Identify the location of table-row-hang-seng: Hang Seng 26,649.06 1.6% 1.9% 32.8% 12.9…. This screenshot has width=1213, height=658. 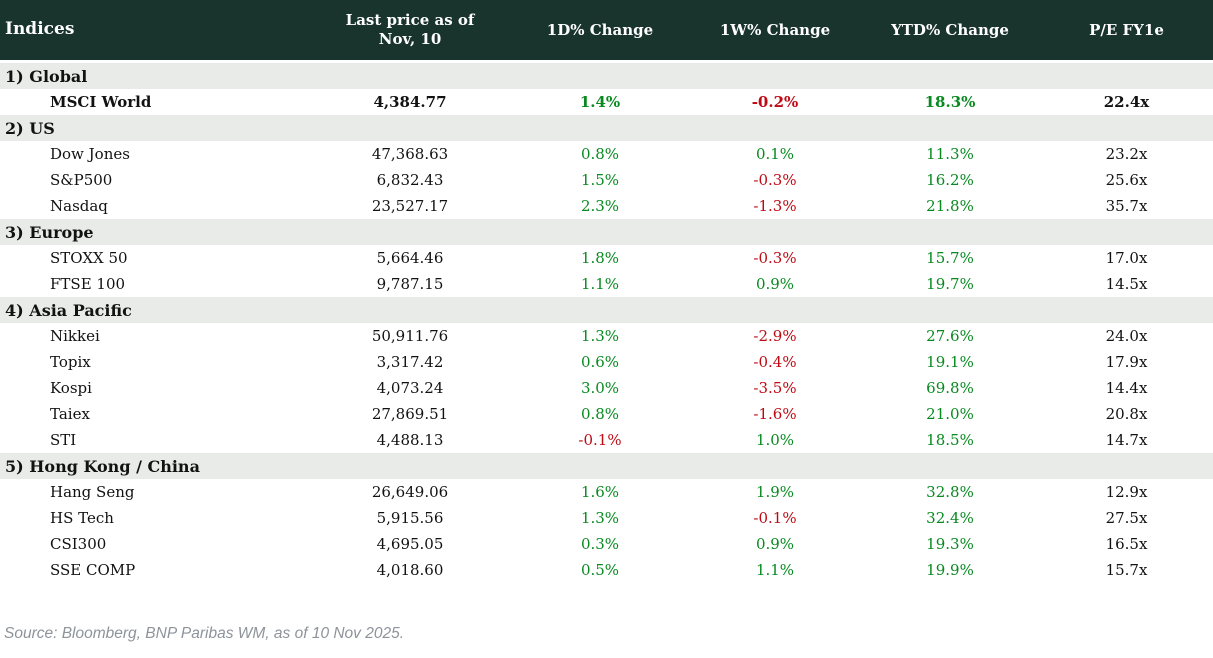
(606, 492).